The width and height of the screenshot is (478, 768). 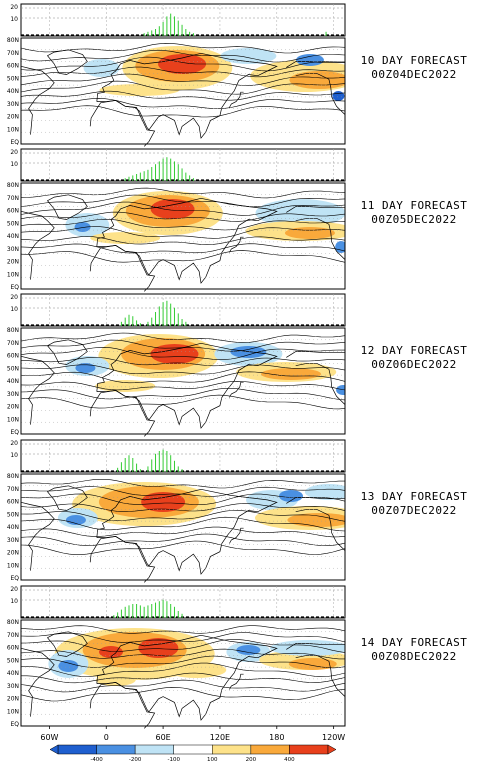 What do you see at coordinates (232, 749) in the screenshot?
I see `colorbar-segment` at bounding box center [232, 749].